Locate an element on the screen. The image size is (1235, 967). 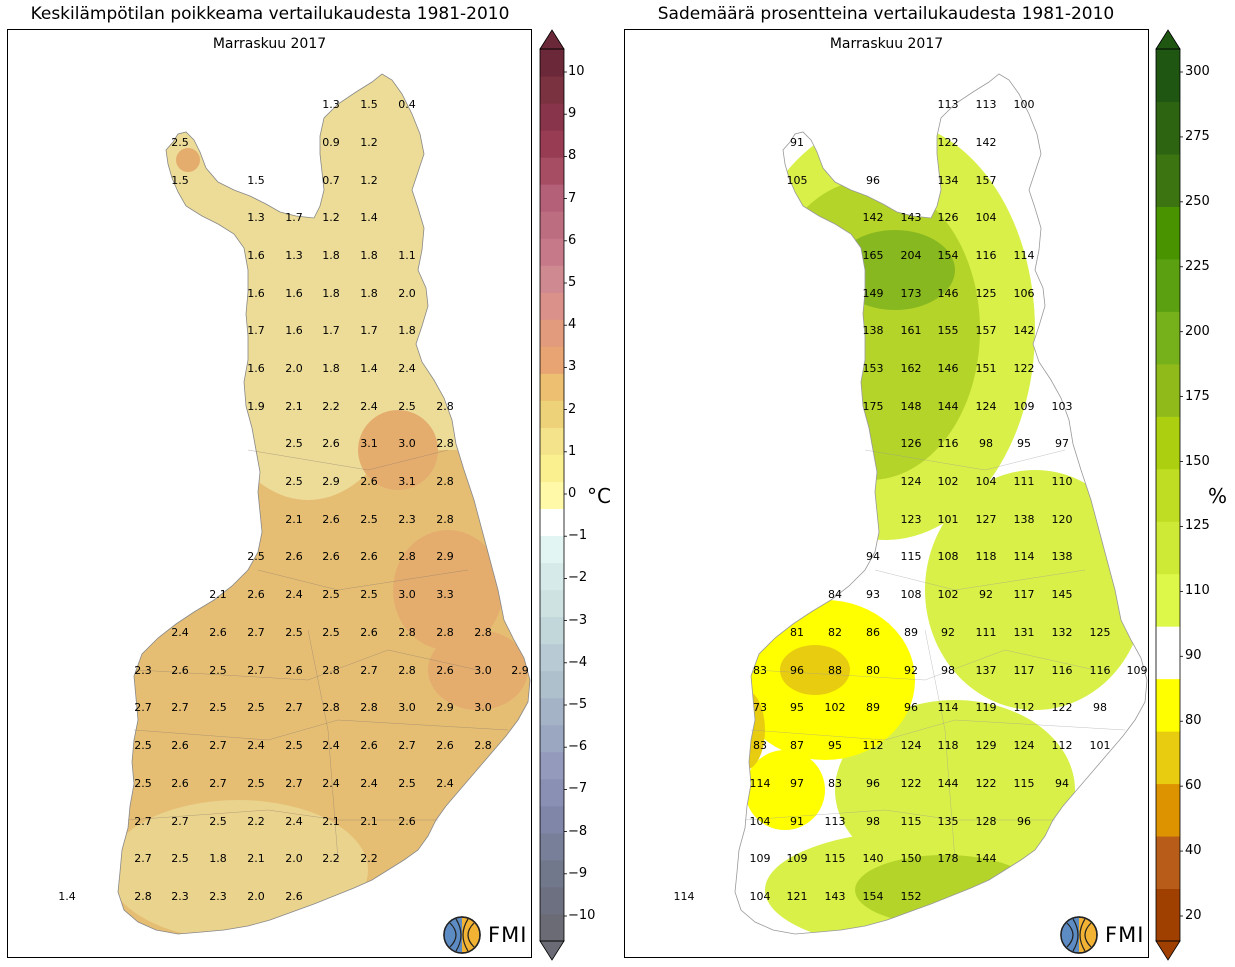
fmi-emblem-icon is located at coordinates (1079, 935).